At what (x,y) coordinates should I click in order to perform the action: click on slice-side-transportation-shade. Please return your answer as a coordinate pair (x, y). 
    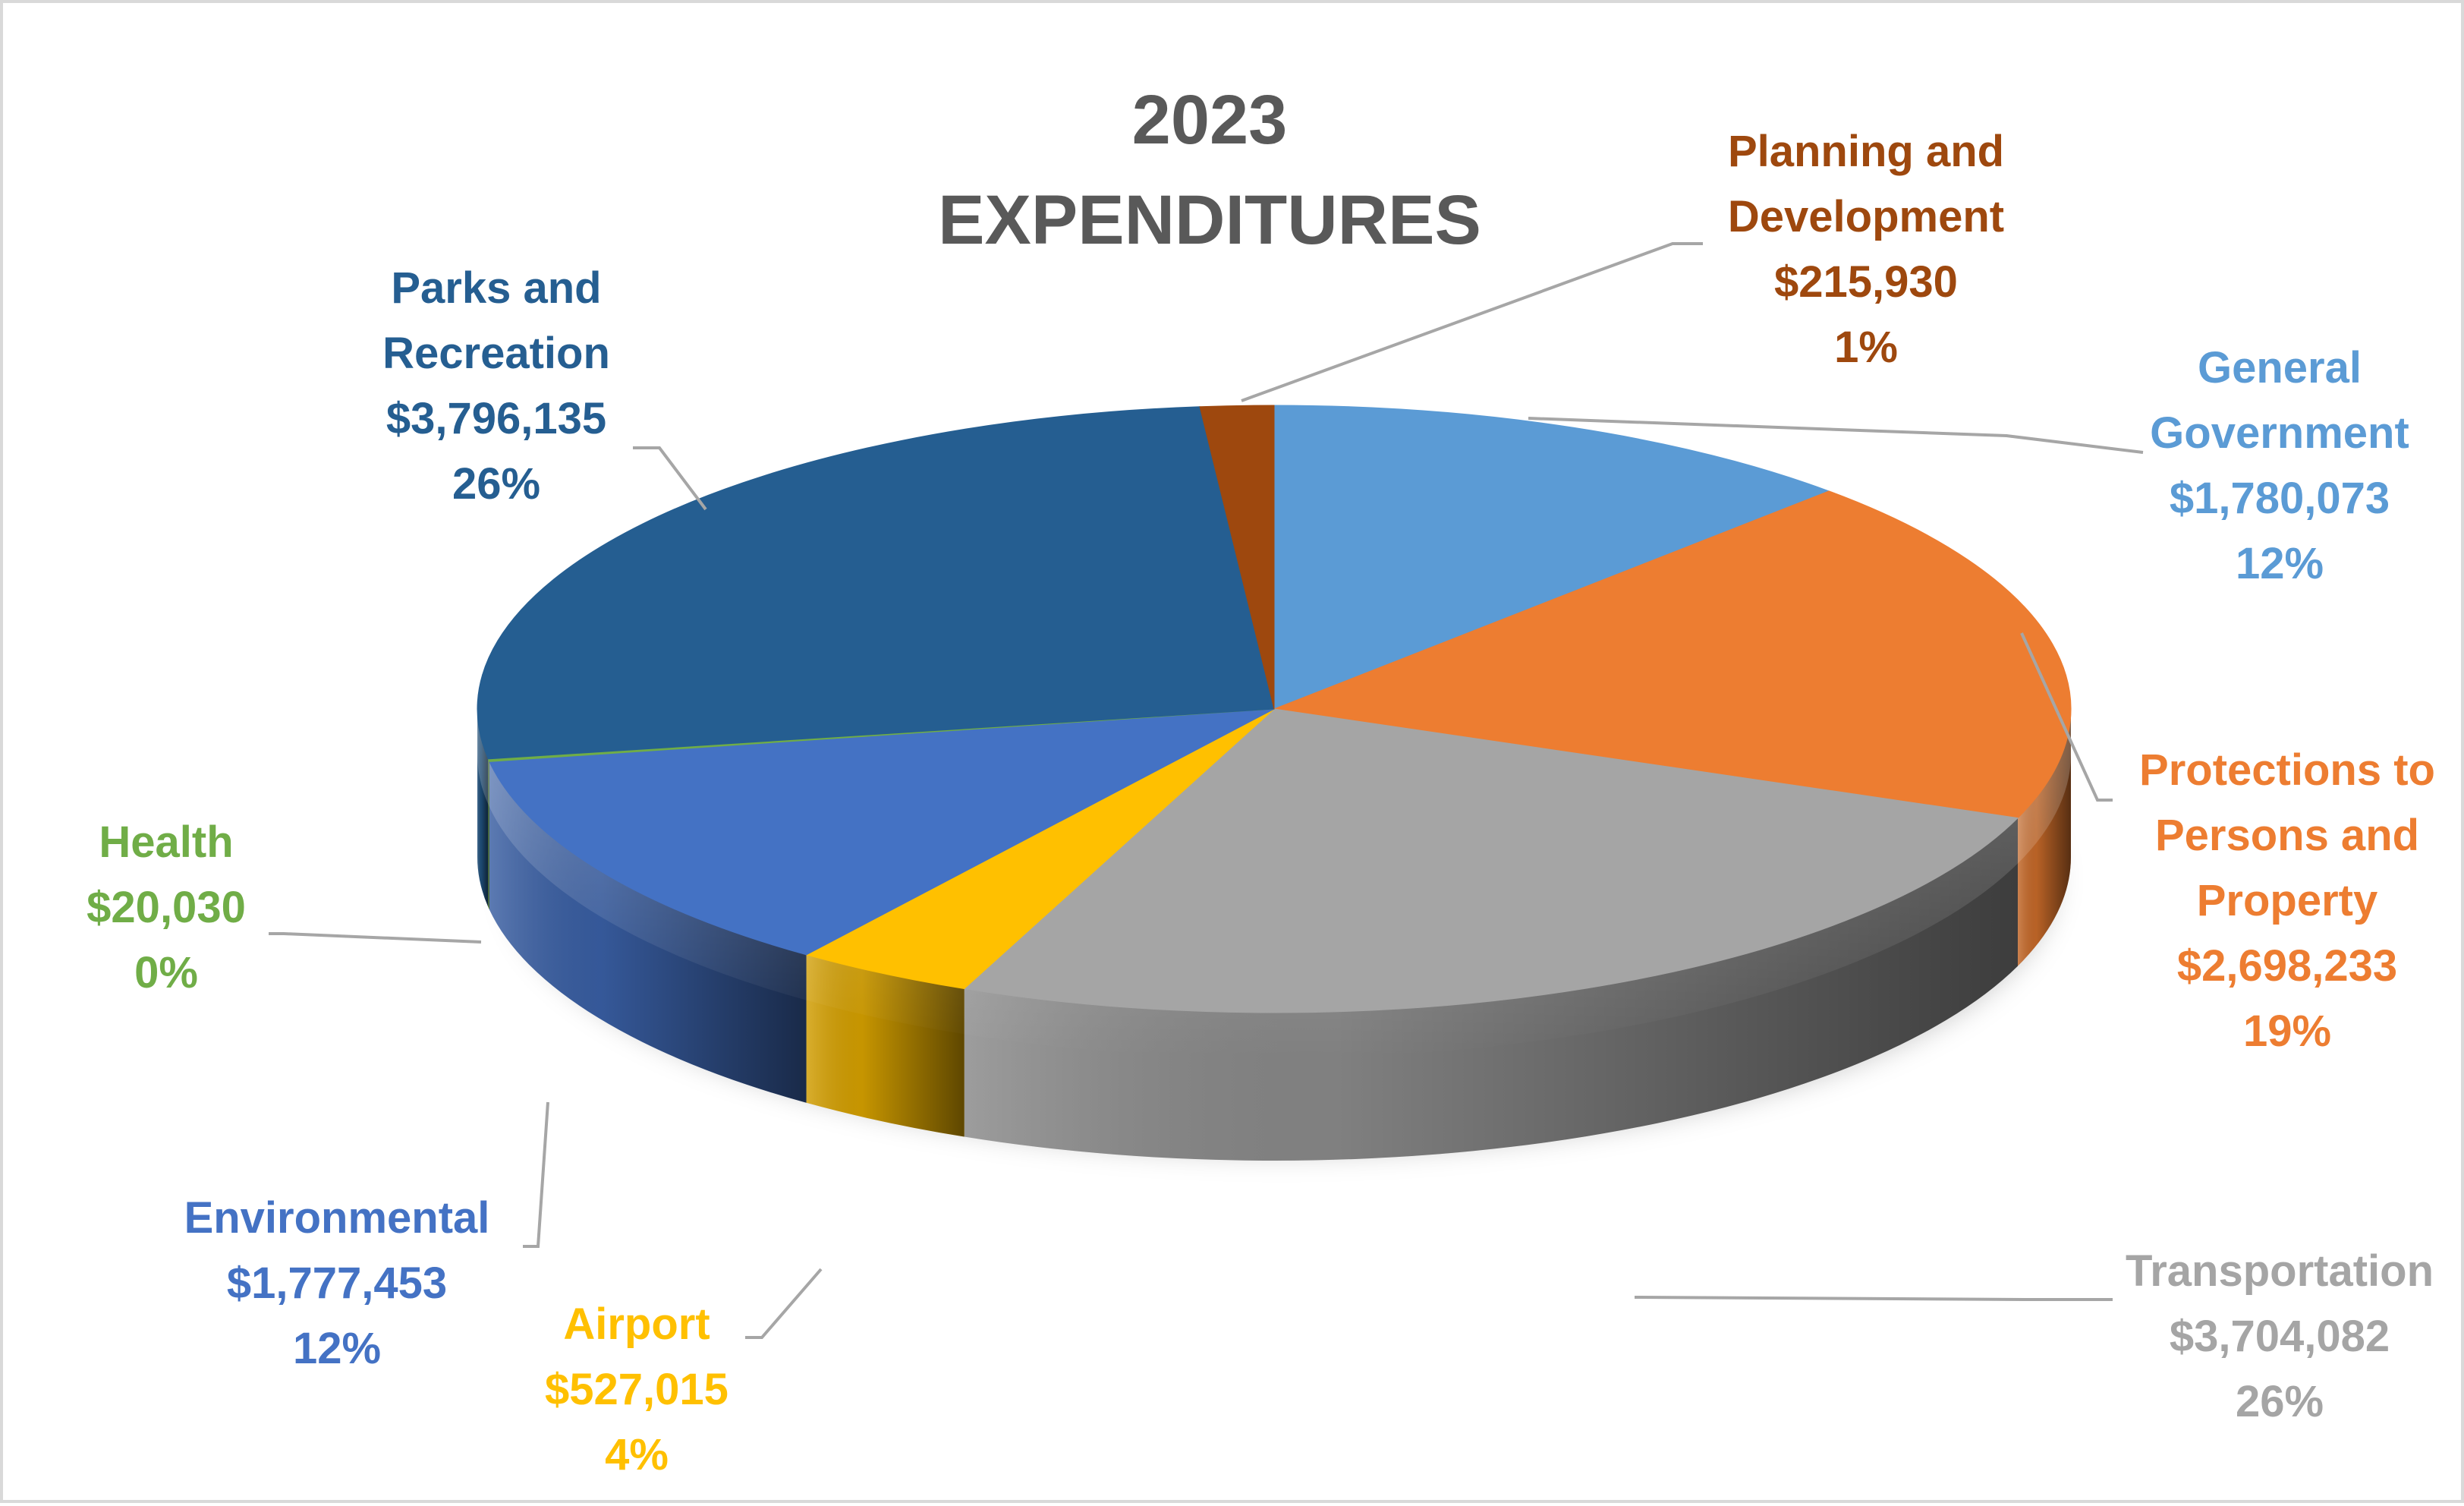
    Looking at the image, I should click on (1491, 989).